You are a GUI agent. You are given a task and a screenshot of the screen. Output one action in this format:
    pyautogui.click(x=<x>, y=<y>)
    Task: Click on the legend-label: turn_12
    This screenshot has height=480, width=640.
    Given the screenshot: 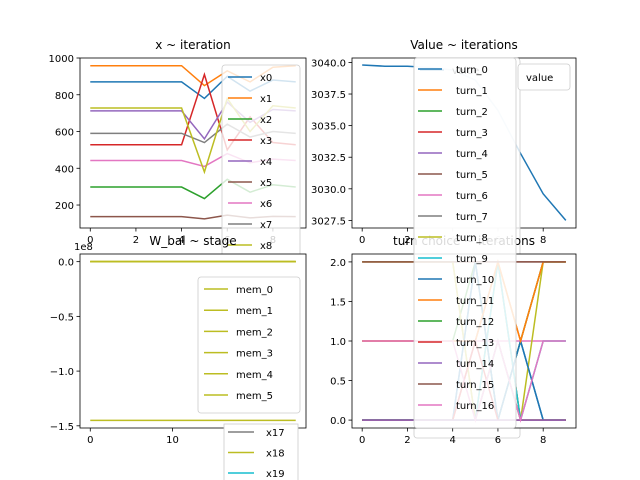 What is the action you would take?
    pyautogui.click(x=475, y=322)
    